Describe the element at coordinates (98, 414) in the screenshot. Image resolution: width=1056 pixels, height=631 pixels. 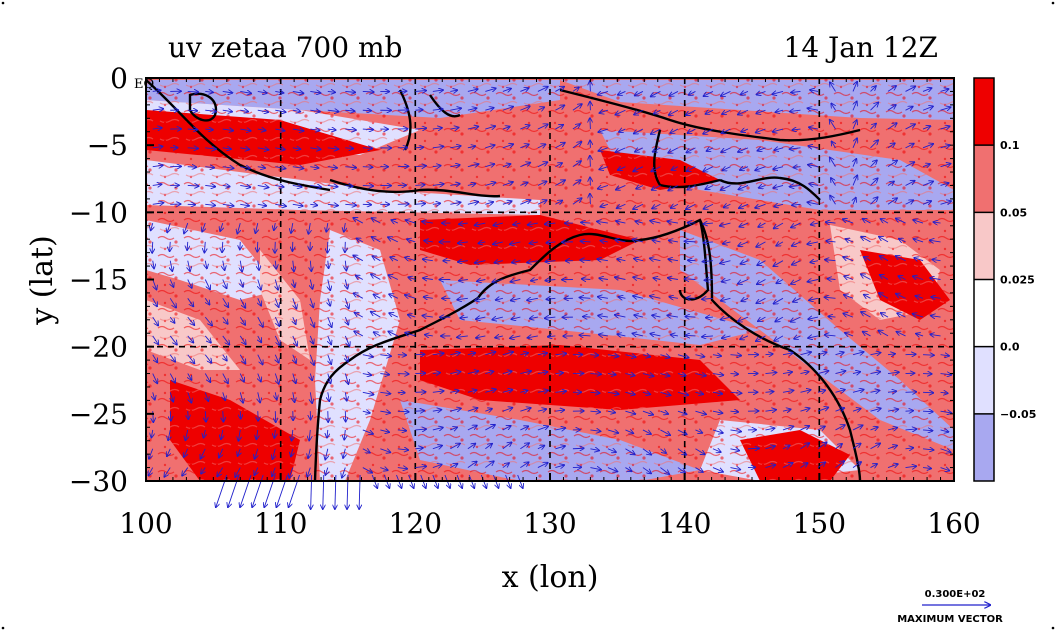
I see `y-tick-label: −25` at that location.